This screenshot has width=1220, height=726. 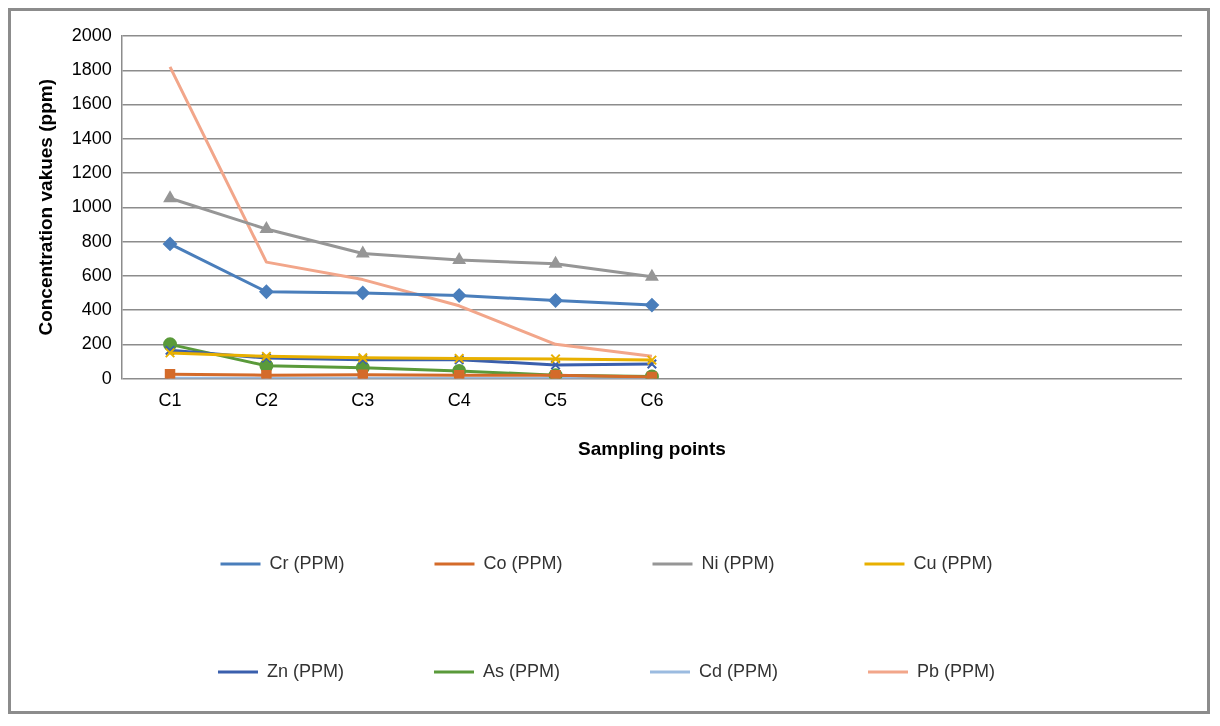 I want to click on x-tick-label: C6, so click(x=652, y=400).